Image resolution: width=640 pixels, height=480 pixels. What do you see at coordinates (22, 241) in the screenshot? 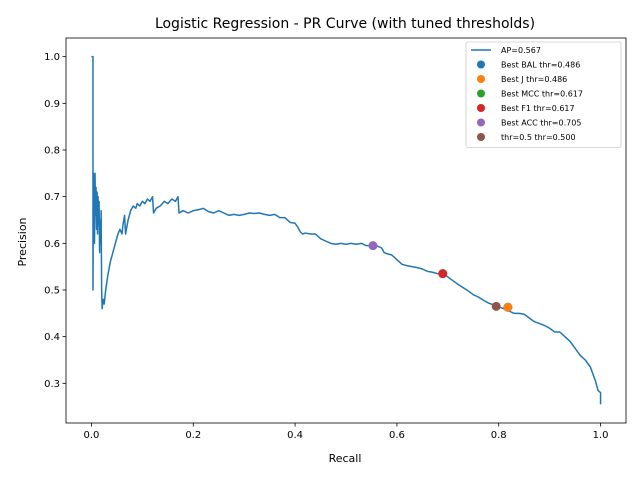
I see `y-axis-label: Precision` at bounding box center [22, 241].